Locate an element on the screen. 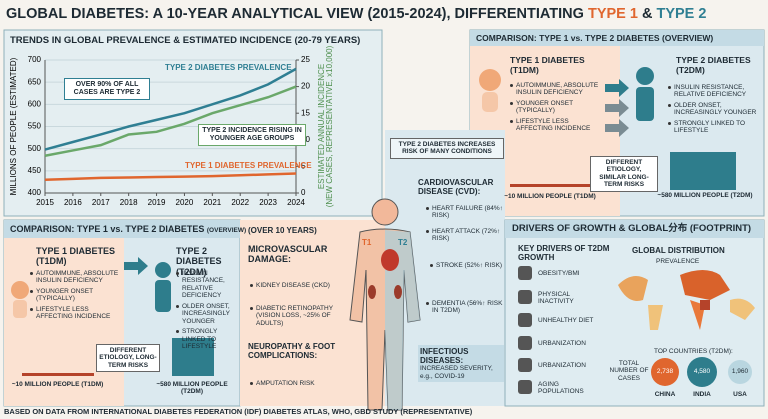  x-tick-label: 2022 is located at coordinates (240, 202).